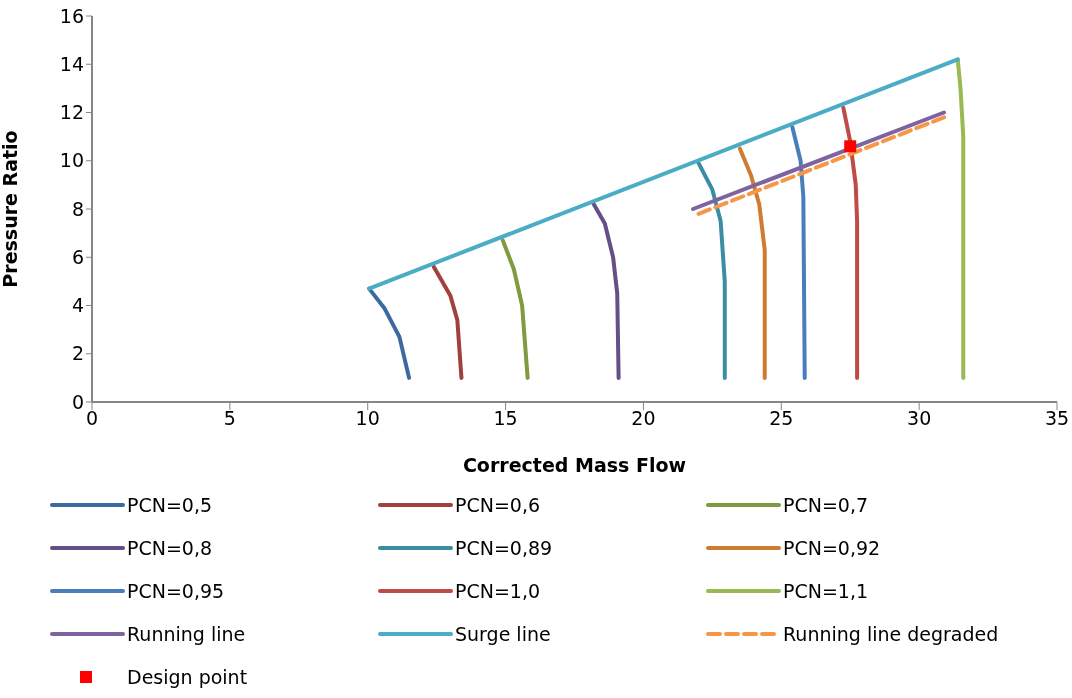 This screenshot has height=698, width=1072. I want to click on x-axis-title: Corrected Mass Flow, so click(574, 465).